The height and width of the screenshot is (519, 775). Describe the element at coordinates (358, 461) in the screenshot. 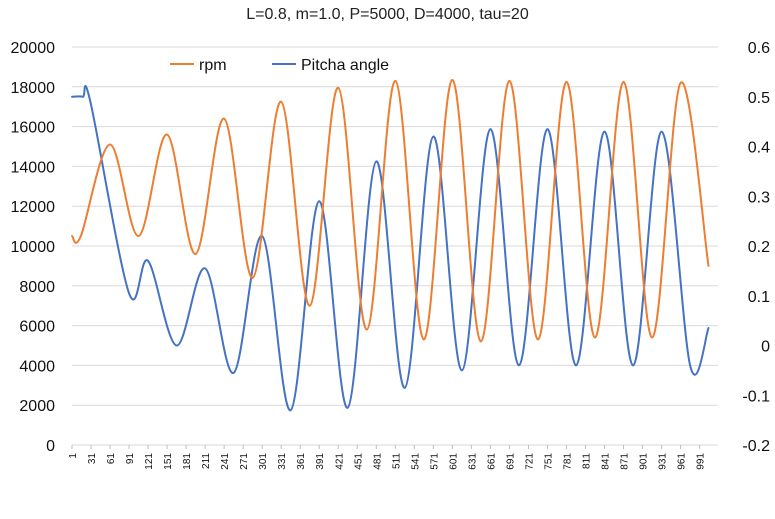

I see `x-tick-label: 451` at that location.